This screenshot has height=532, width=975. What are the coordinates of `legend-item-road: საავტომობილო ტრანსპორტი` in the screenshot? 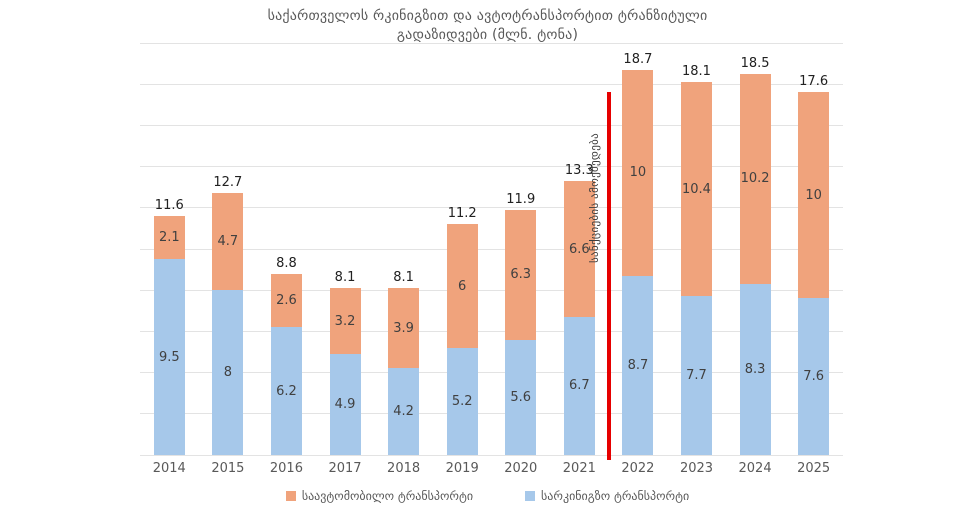 It's located at (379, 496).